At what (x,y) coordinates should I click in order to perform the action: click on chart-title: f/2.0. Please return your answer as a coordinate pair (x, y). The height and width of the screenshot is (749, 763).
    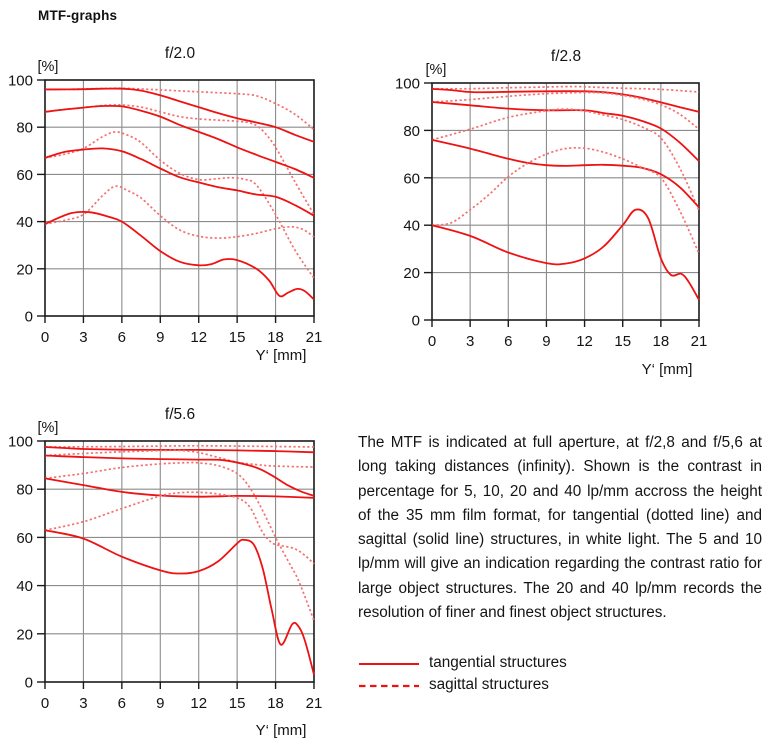
    Looking at the image, I should click on (180, 53).